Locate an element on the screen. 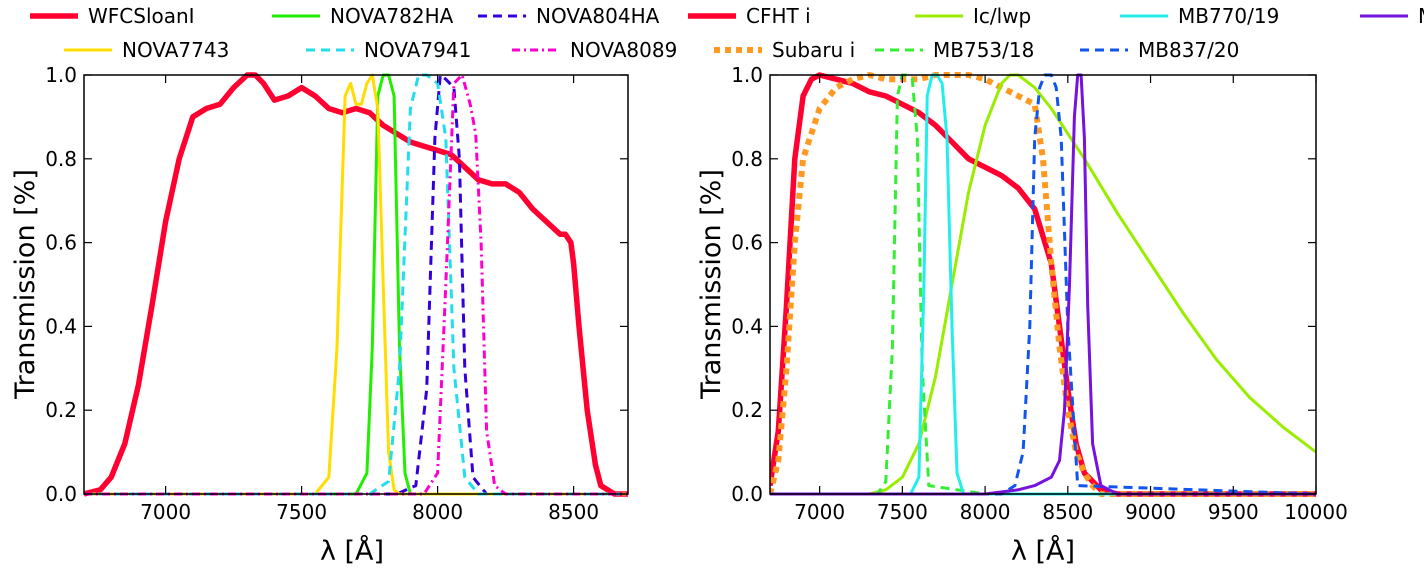  legend-item: Ic/lwp is located at coordinates (973, 16).